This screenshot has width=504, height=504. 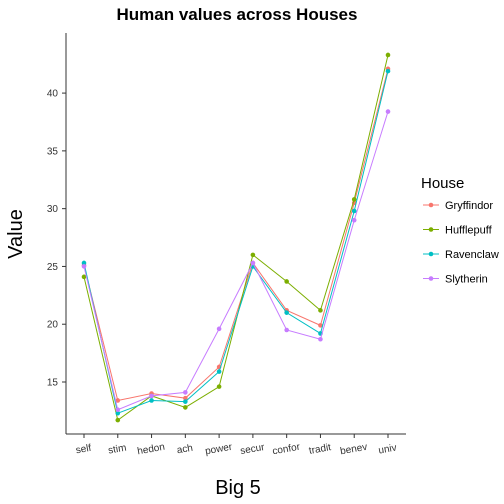 I want to click on y-tick-label: 40, so click(x=53, y=94).